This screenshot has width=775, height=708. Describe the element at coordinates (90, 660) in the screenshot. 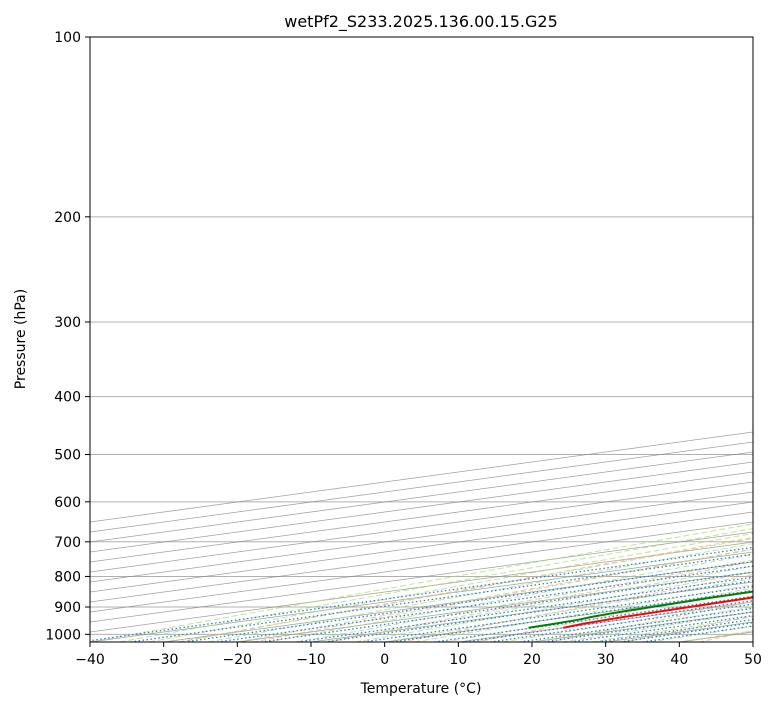

I see `x-tick-label: −40` at that location.